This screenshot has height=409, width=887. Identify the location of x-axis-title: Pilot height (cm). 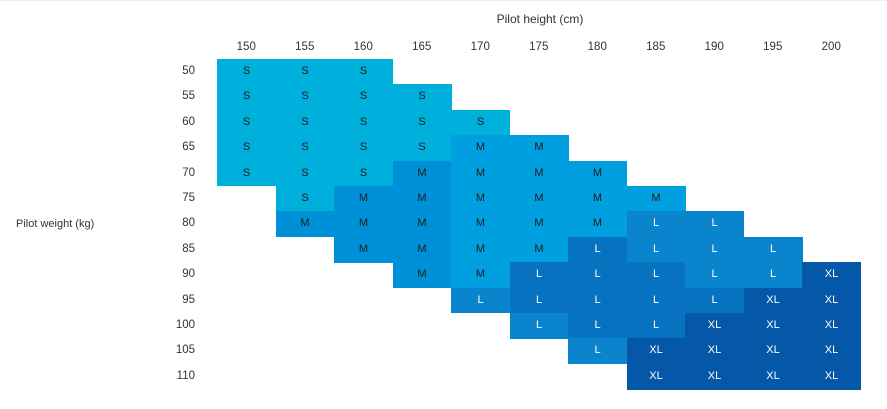
(540, 19).